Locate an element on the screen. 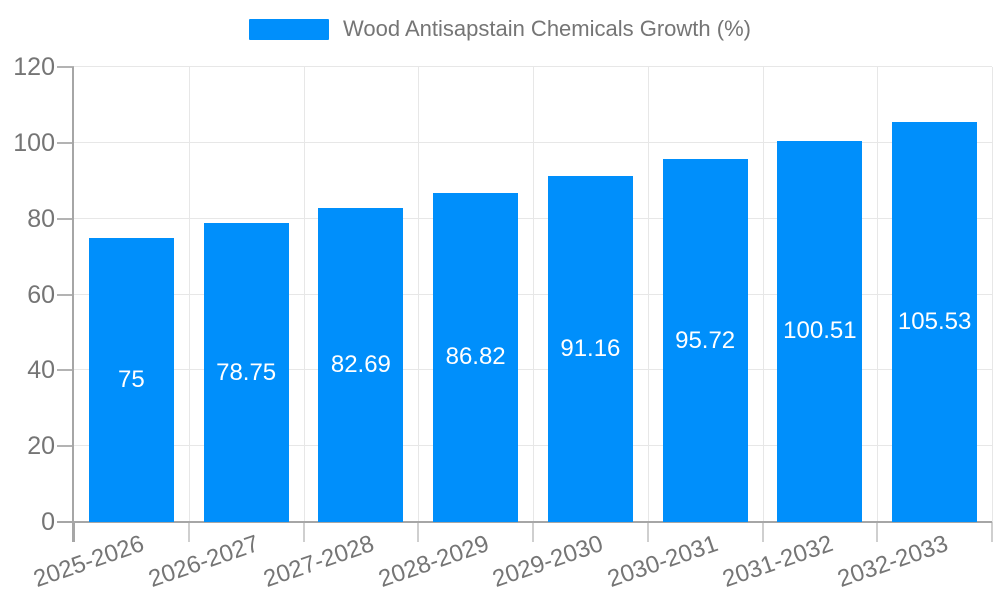 The width and height of the screenshot is (1000, 600). y-axis-tick-label: 60 is located at coordinates (41, 294).